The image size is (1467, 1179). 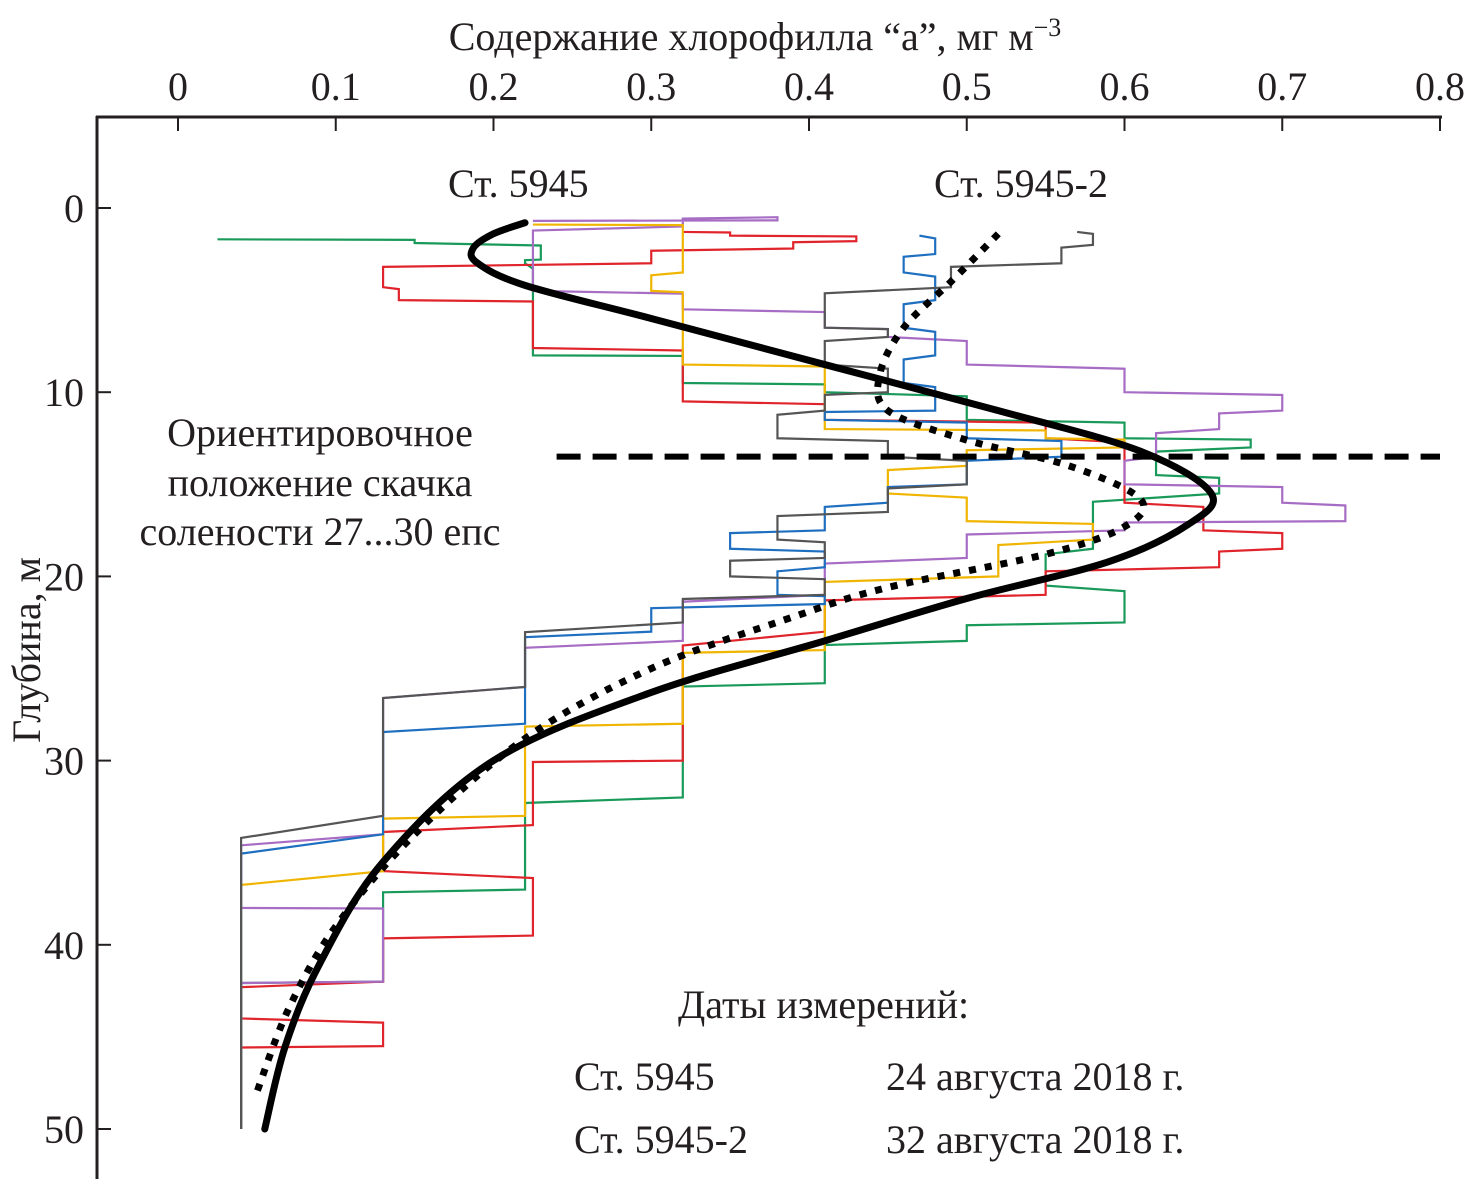 I want to click on x-tick-label: 0, so click(x=178, y=86).